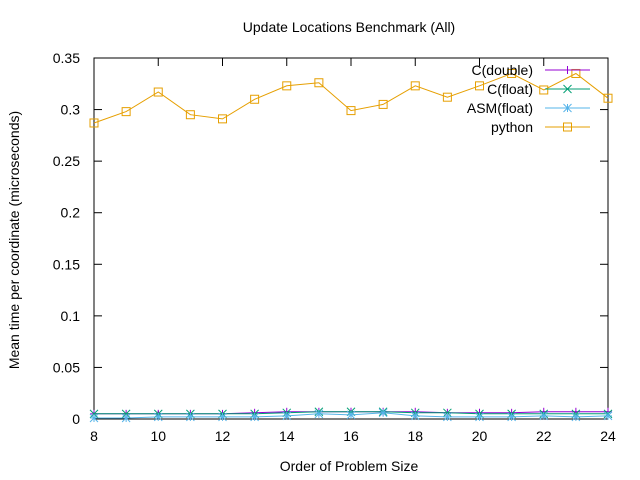  Describe the element at coordinates (500, 108) in the screenshot. I see `legend-label: ASM(float)` at that location.